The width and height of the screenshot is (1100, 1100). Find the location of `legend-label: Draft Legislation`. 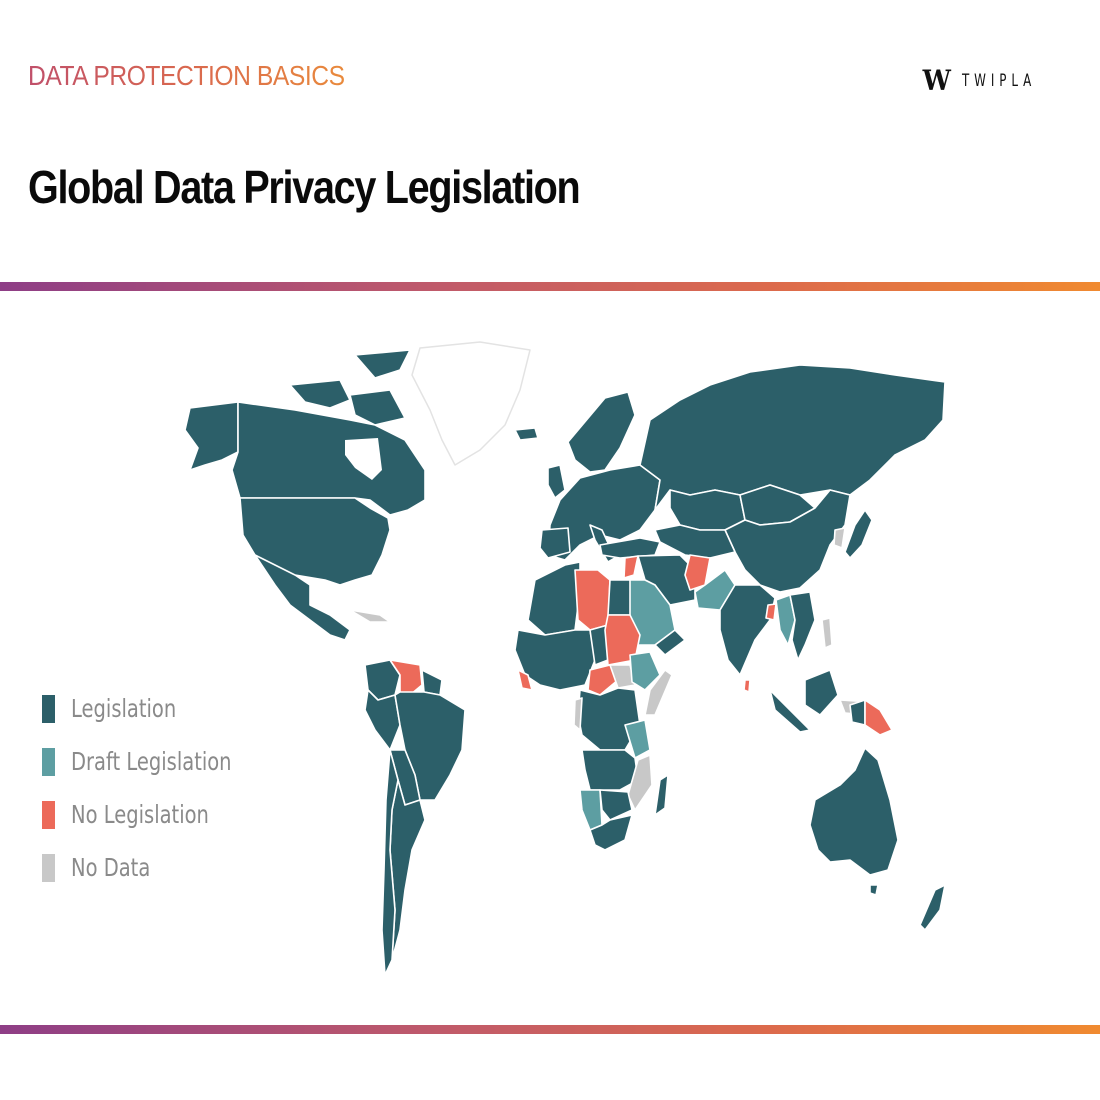

legend-label: Draft Legislation is located at coordinates (151, 761).